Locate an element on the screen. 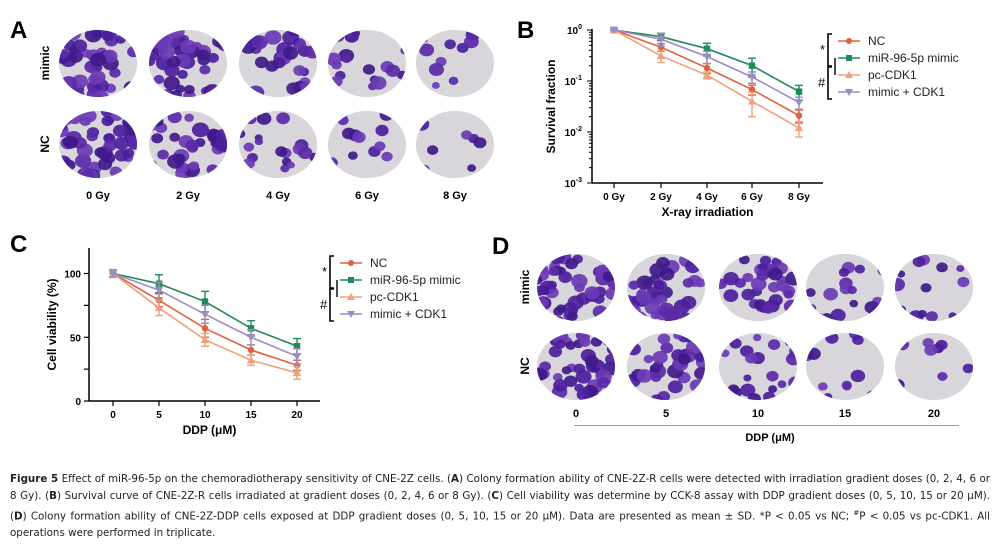  panel-a-label: A is located at coordinates (19, 30).